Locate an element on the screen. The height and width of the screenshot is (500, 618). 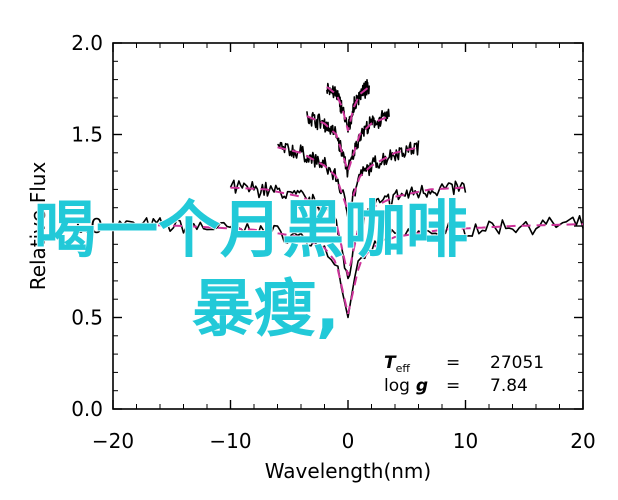
y-tick-label: 2.0 is located at coordinates (87, 43).